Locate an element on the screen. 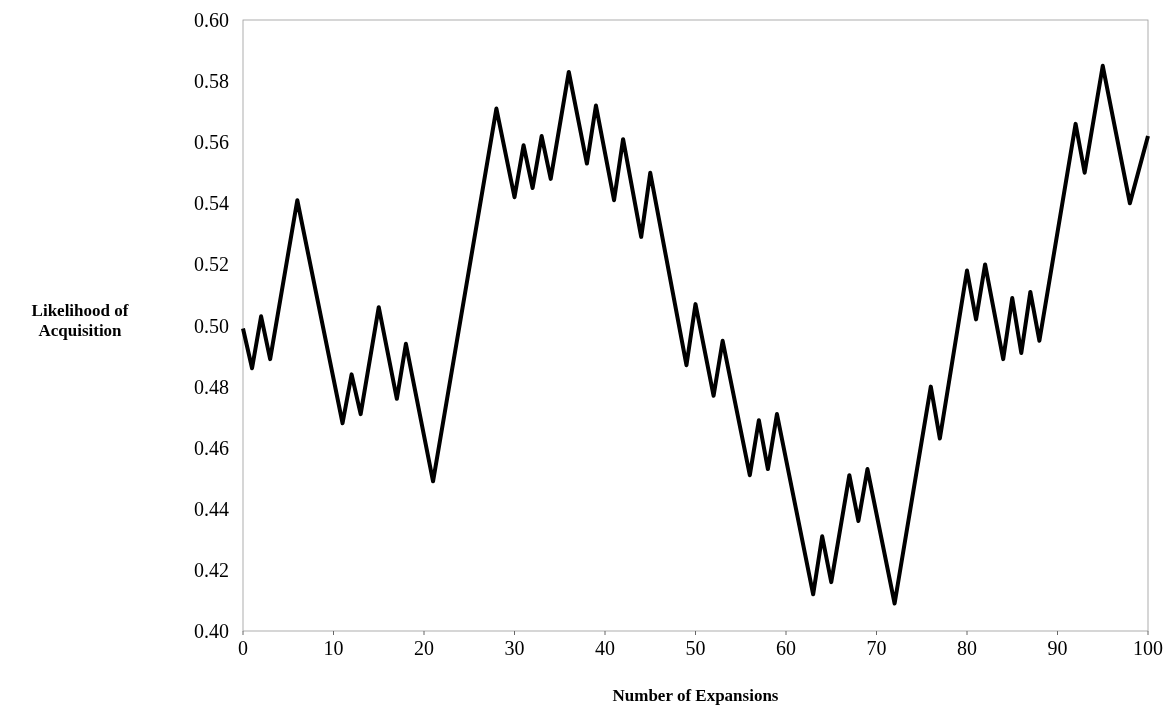 The height and width of the screenshot is (713, 1175). x-tick-label: 100 is located at coordinates (1148, 648).